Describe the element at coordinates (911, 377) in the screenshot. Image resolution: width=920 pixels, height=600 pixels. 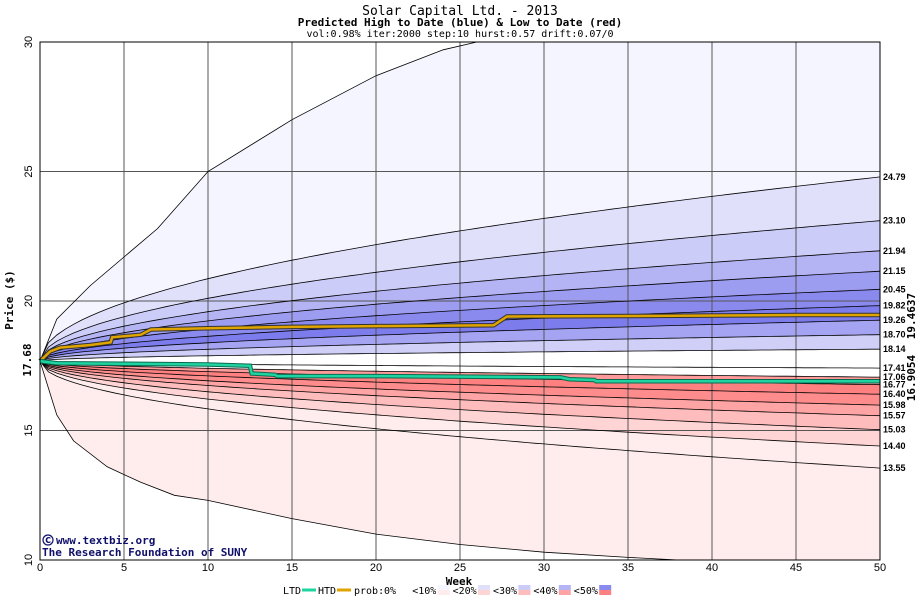
I see `ltd-end-label: 16.9054` at that location.